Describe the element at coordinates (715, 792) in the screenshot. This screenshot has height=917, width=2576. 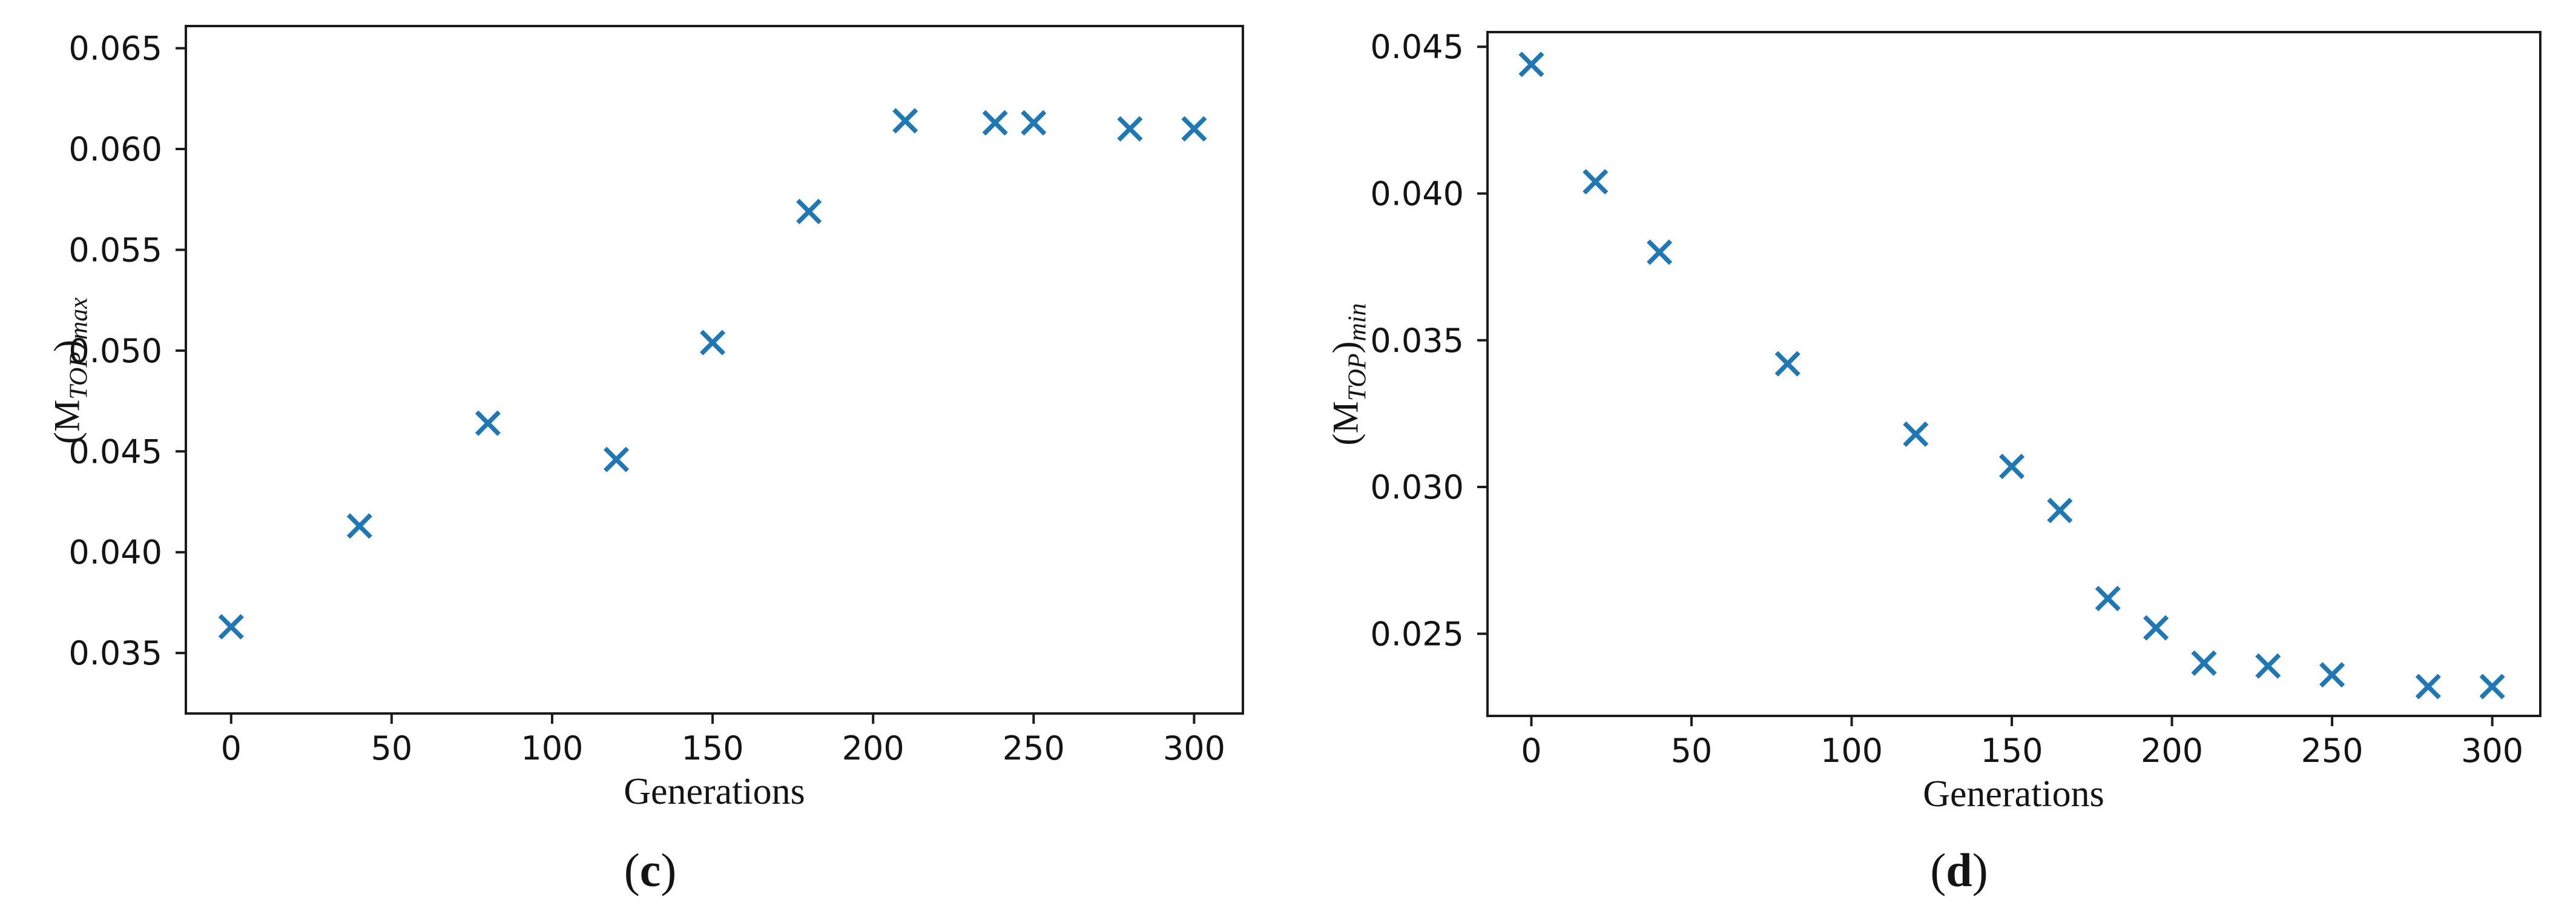
I see `x-axis-label-c: Generations` at that location.